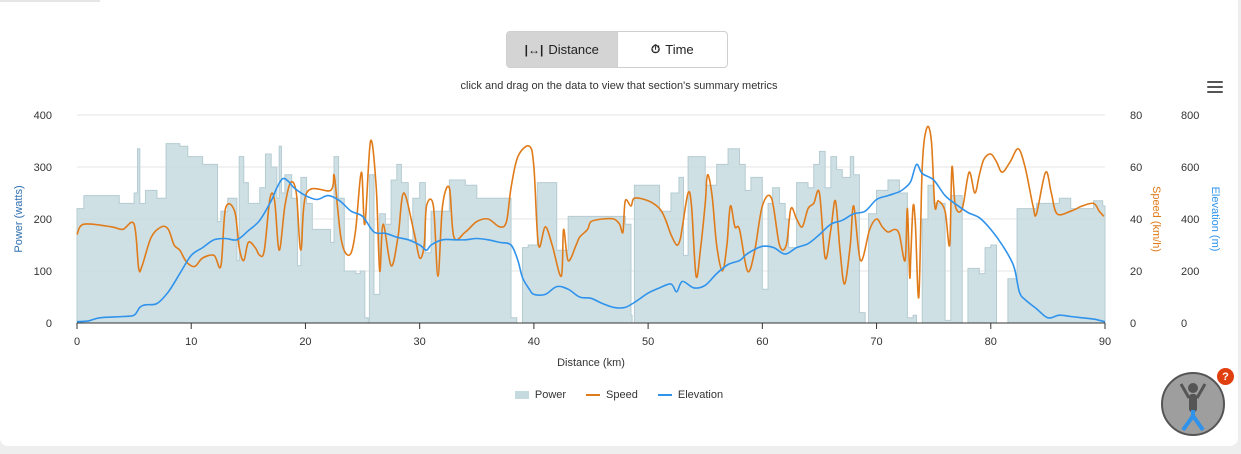  What do you see at coordinates (1215, 219) in the screenshot?
I see `elevation-axis-title: Elevation (m)` at bounding box center [1215, 219].